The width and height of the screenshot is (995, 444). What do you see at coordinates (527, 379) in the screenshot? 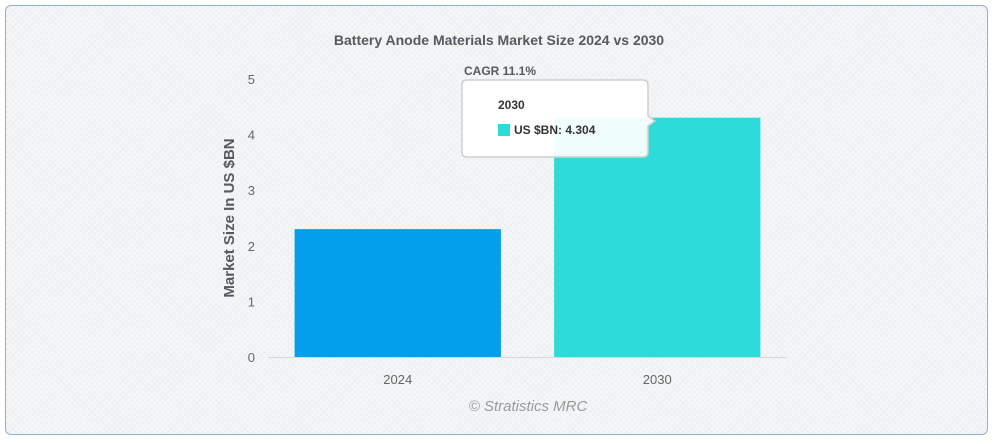
I see `x-axis: 2024 2030` at bounding box center [527, 379].